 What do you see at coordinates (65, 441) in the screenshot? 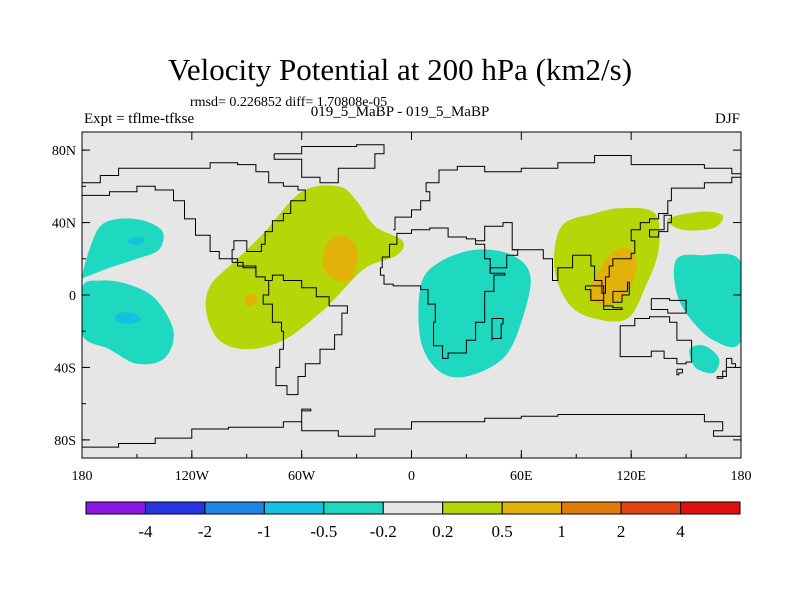
I see `y-tick-label: 80S` at bounding box center [65, 441].